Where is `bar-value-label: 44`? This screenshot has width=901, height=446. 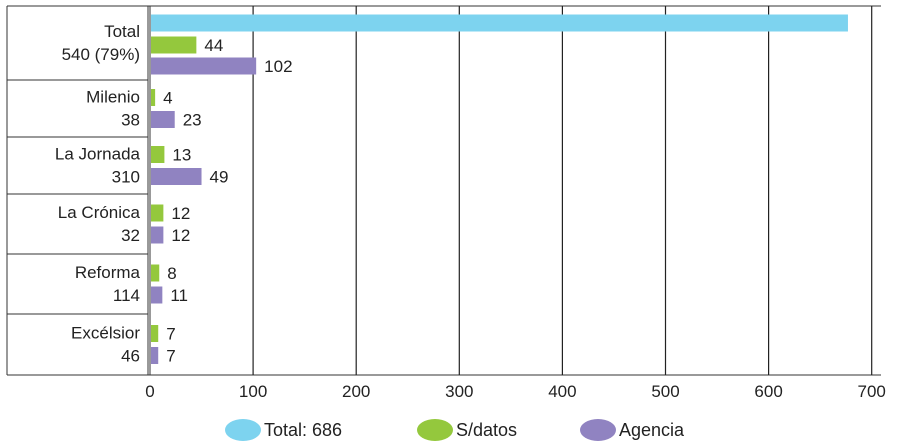 bar-value-label: 44 is located at coordinates (213, 45).